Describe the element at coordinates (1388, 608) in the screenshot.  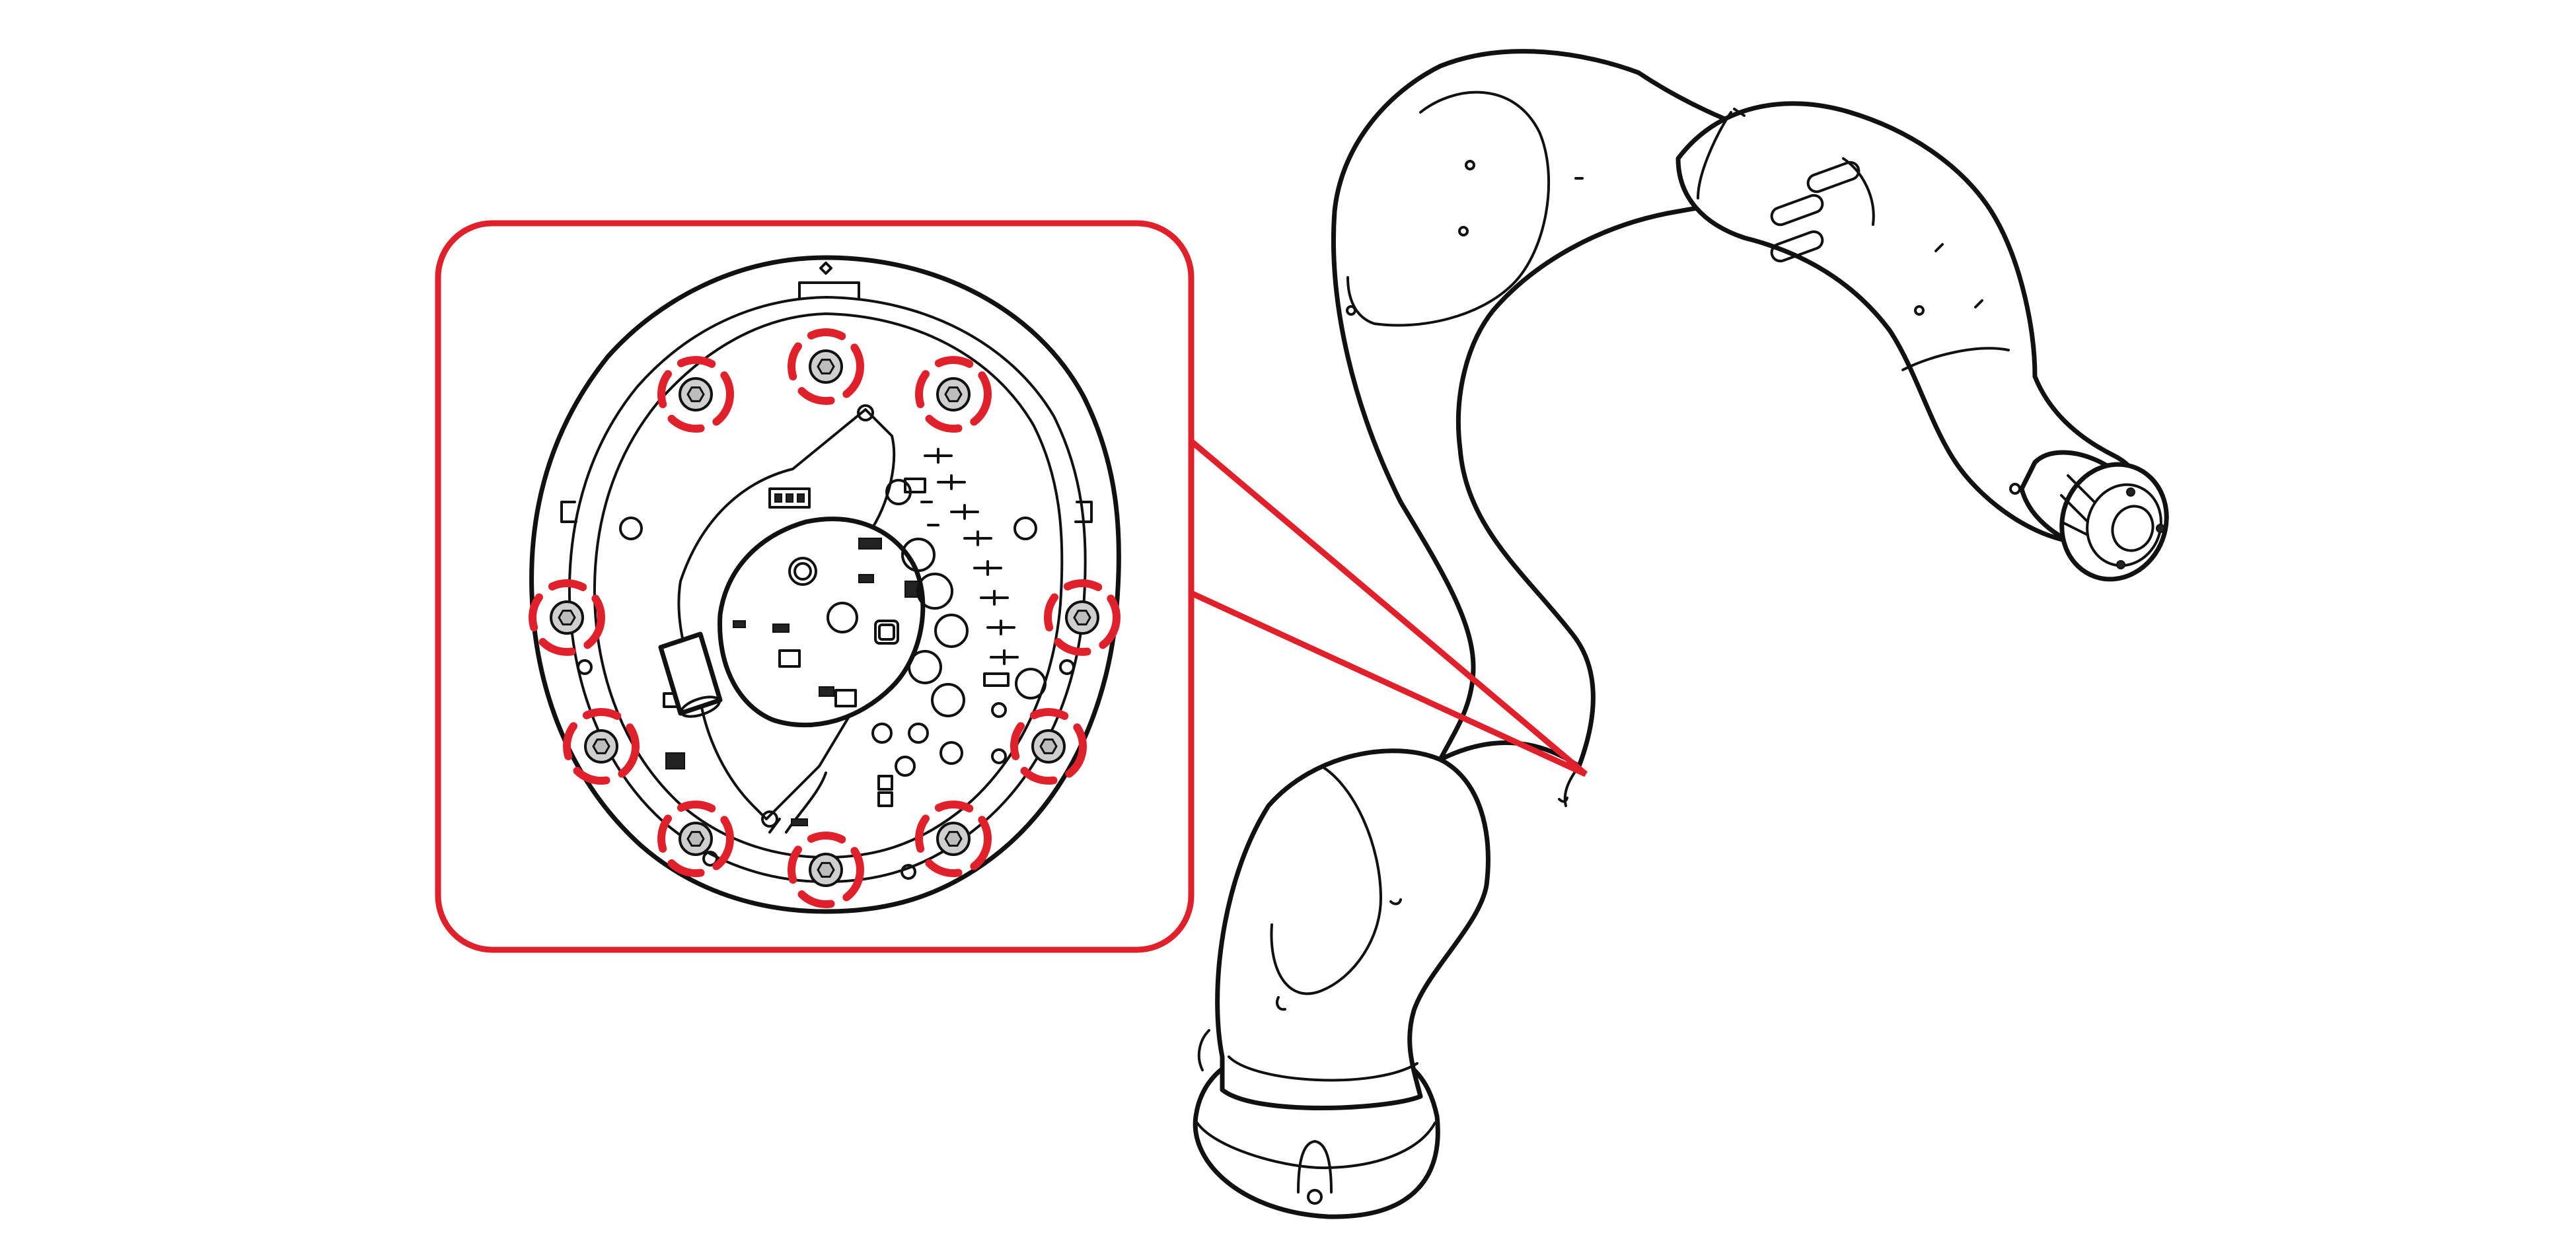
I see `callout-pointer` at that location.